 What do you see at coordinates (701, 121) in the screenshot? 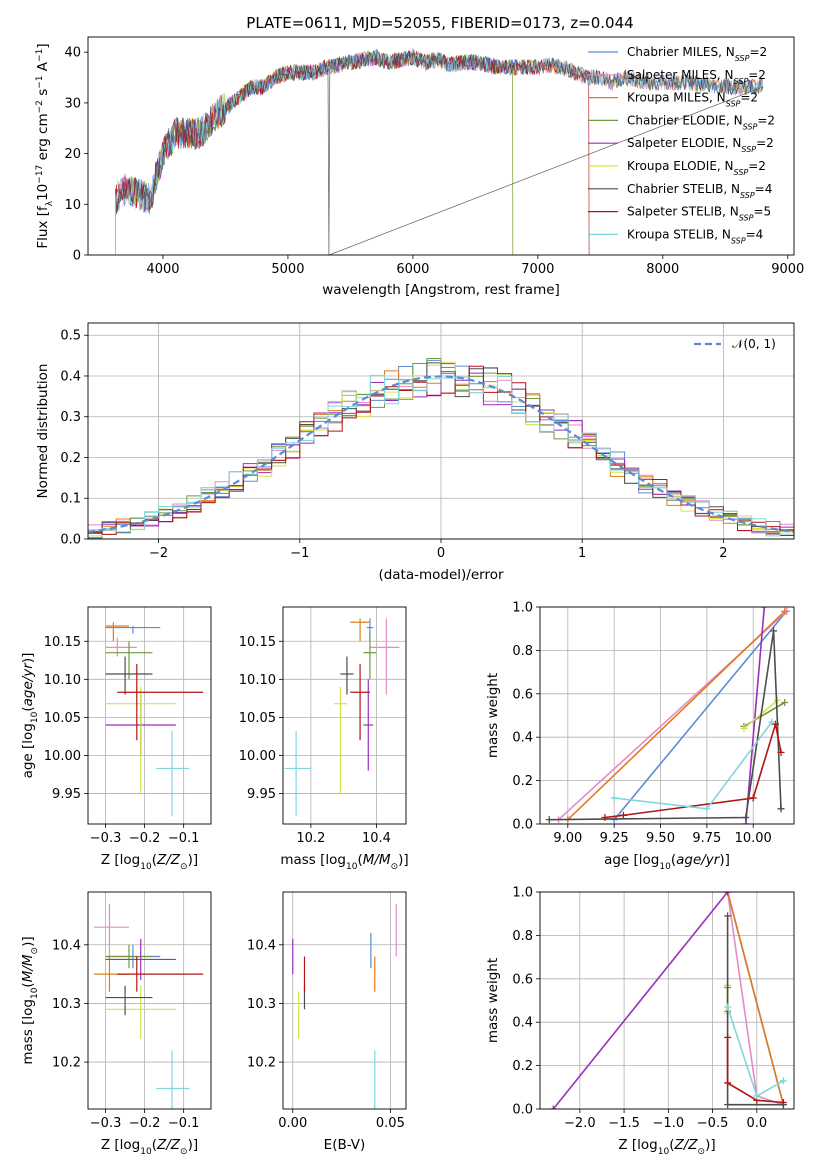
I see `legend-entry: Chabrier ELODIE, NSSP=2` at bounding box center [701, 121].